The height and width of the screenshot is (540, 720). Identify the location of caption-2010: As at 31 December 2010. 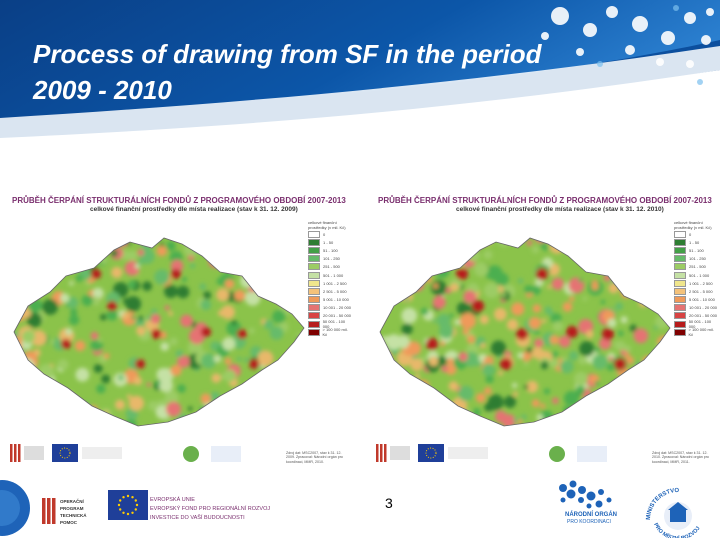
(519, 173).